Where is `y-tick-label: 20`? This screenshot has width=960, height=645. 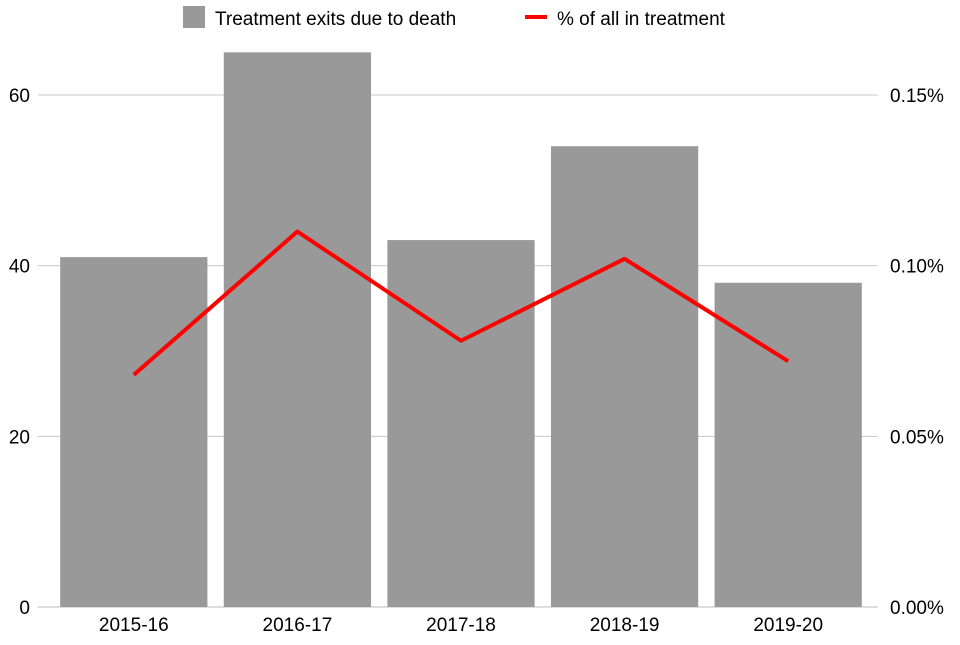
y-tick-label: 20 is located at coordinates (19, 437).